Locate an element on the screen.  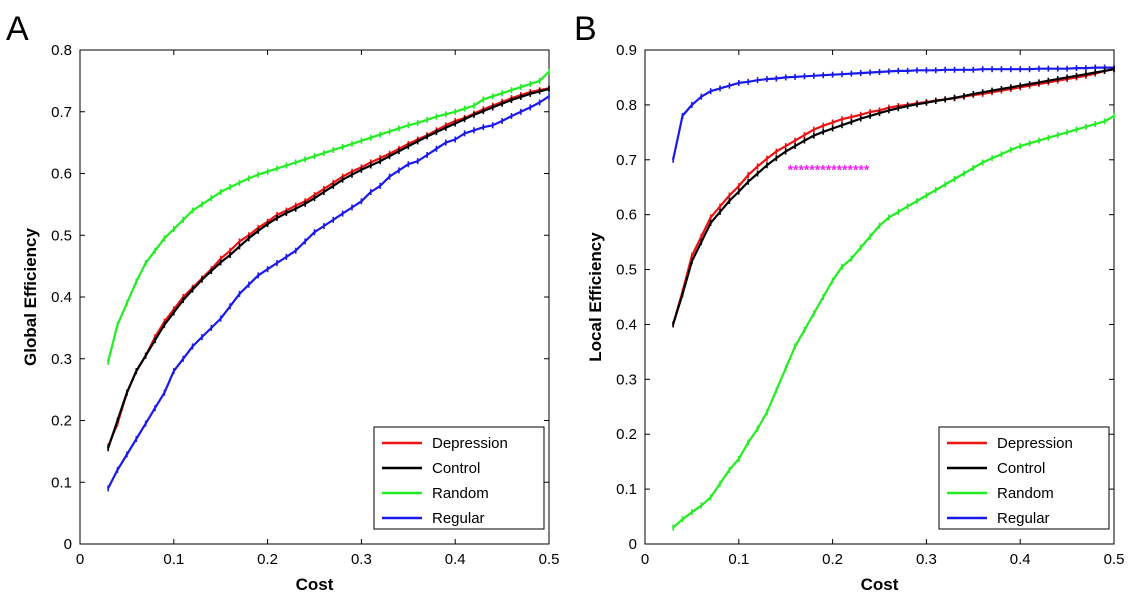
panel-b-y-tick-label: 0.2 is located at coordinates (626, 434).